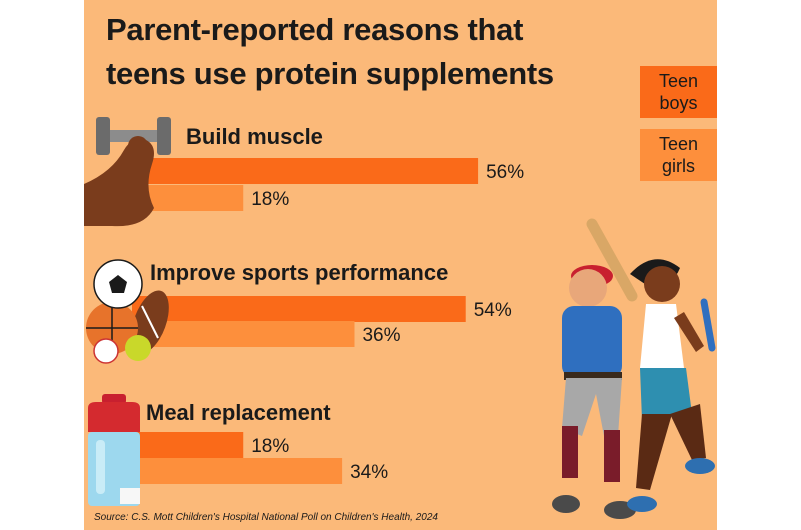 Image resolution: width=801 pixels, height=530 pixels. Describe the element at coordinates (127, 311) in the screenshot. I see `sports-balls-icon` at that location.